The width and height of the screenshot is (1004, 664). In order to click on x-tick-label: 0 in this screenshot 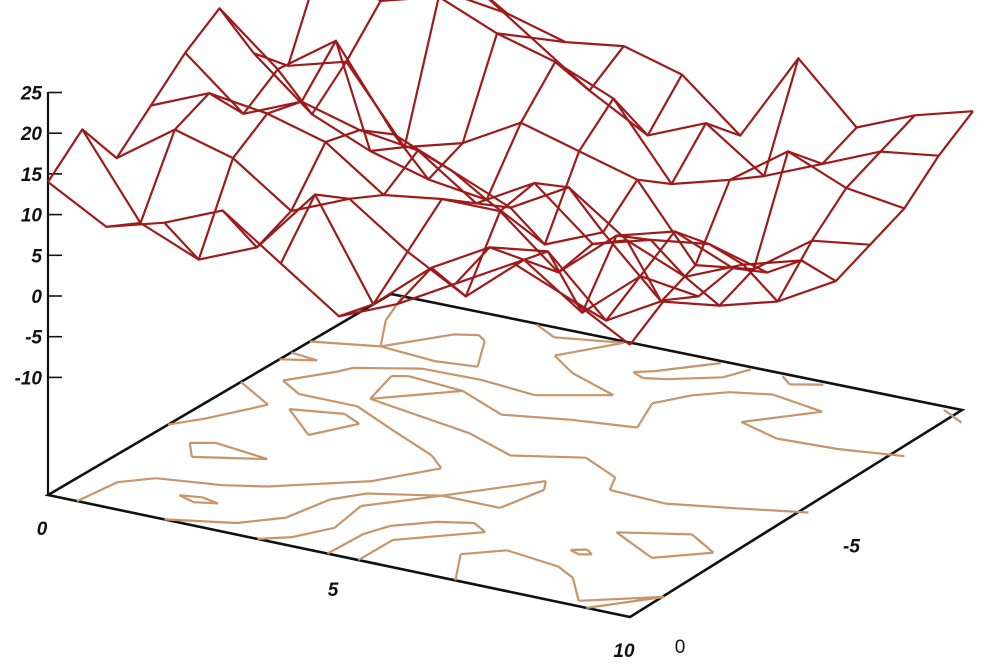, I will do `click(42, 529)`.